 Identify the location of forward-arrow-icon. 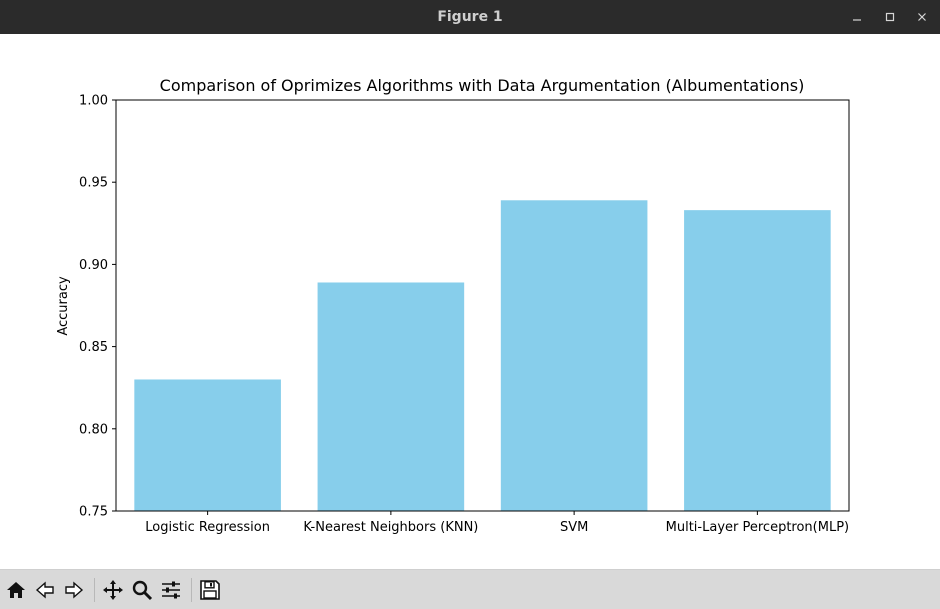
(74, 590).